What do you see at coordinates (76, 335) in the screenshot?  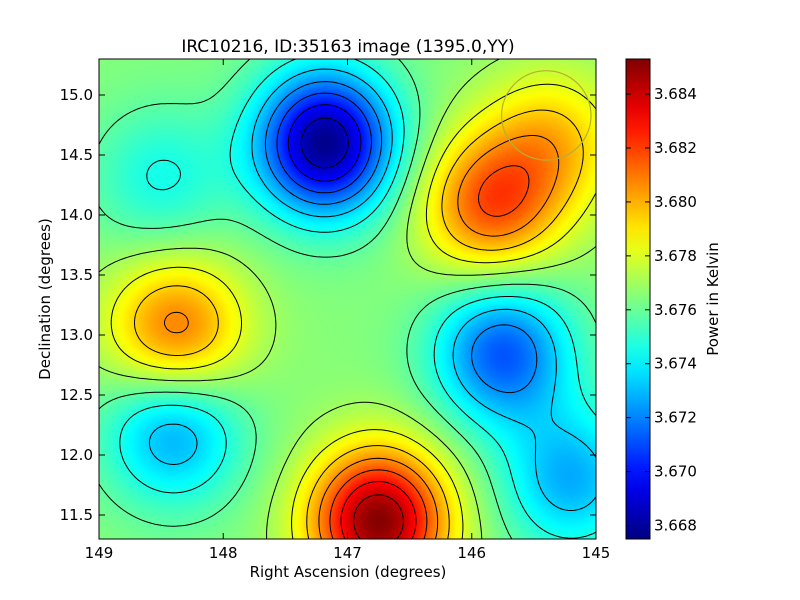 I see `y-tick-label: 13.0` at bounding box center [76, 335].